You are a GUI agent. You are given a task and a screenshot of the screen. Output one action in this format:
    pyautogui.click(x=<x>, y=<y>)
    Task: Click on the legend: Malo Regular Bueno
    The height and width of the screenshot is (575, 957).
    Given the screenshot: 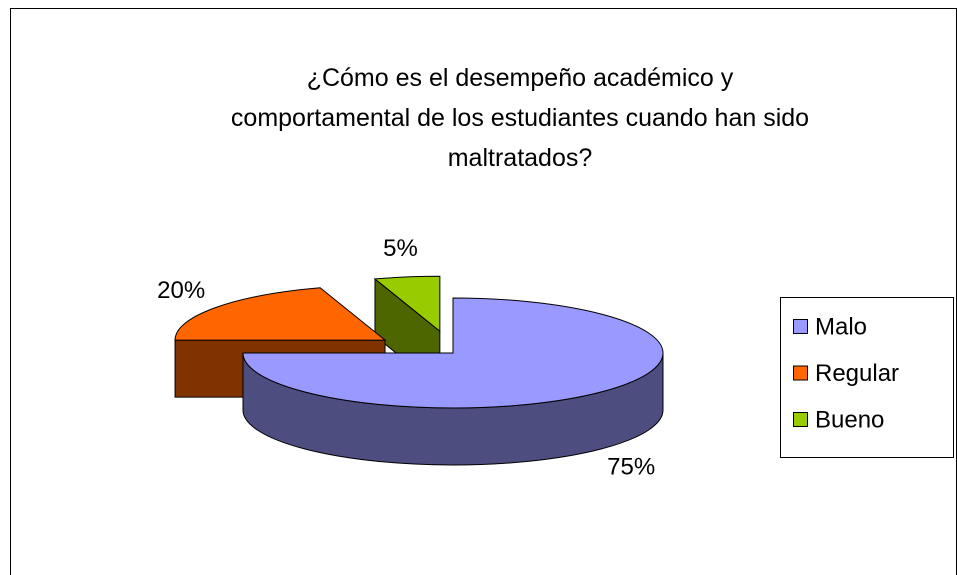 What is the action you would take?
    pyautogui.click(x=846, y=373)
    